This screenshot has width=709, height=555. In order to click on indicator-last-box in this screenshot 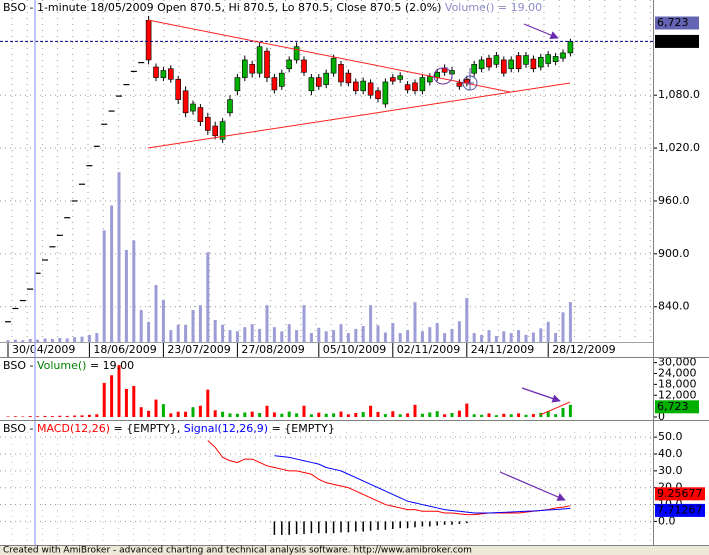, I will do `click(680, 510)`.